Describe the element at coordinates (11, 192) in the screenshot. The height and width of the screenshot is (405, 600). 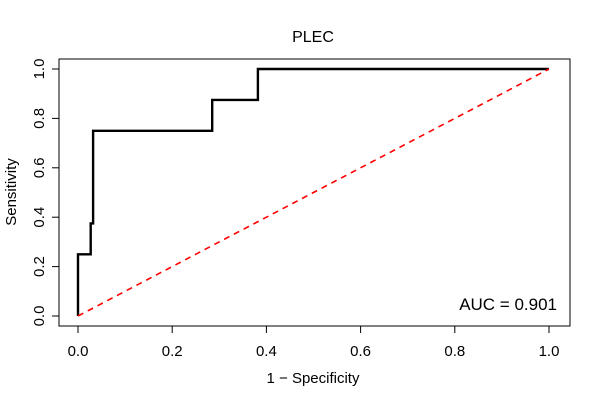
I see `y-axis-label: Sensitivity` at that location.